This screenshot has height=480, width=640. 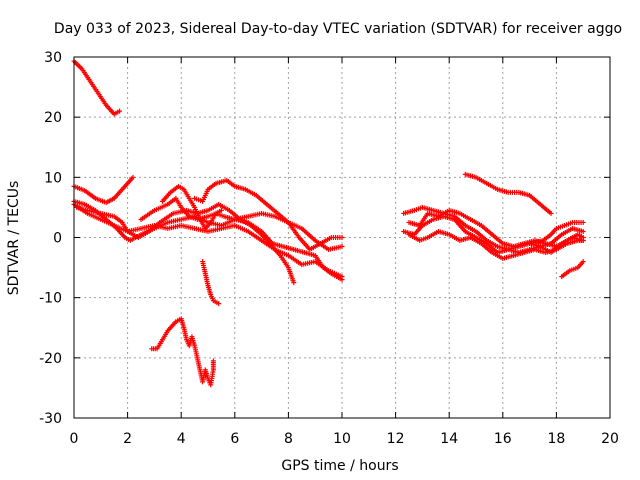 What do you see at coordinates (127, 439) in the screenshot?
I see `x-tick-label: 2` at bounding box center [127, 439].